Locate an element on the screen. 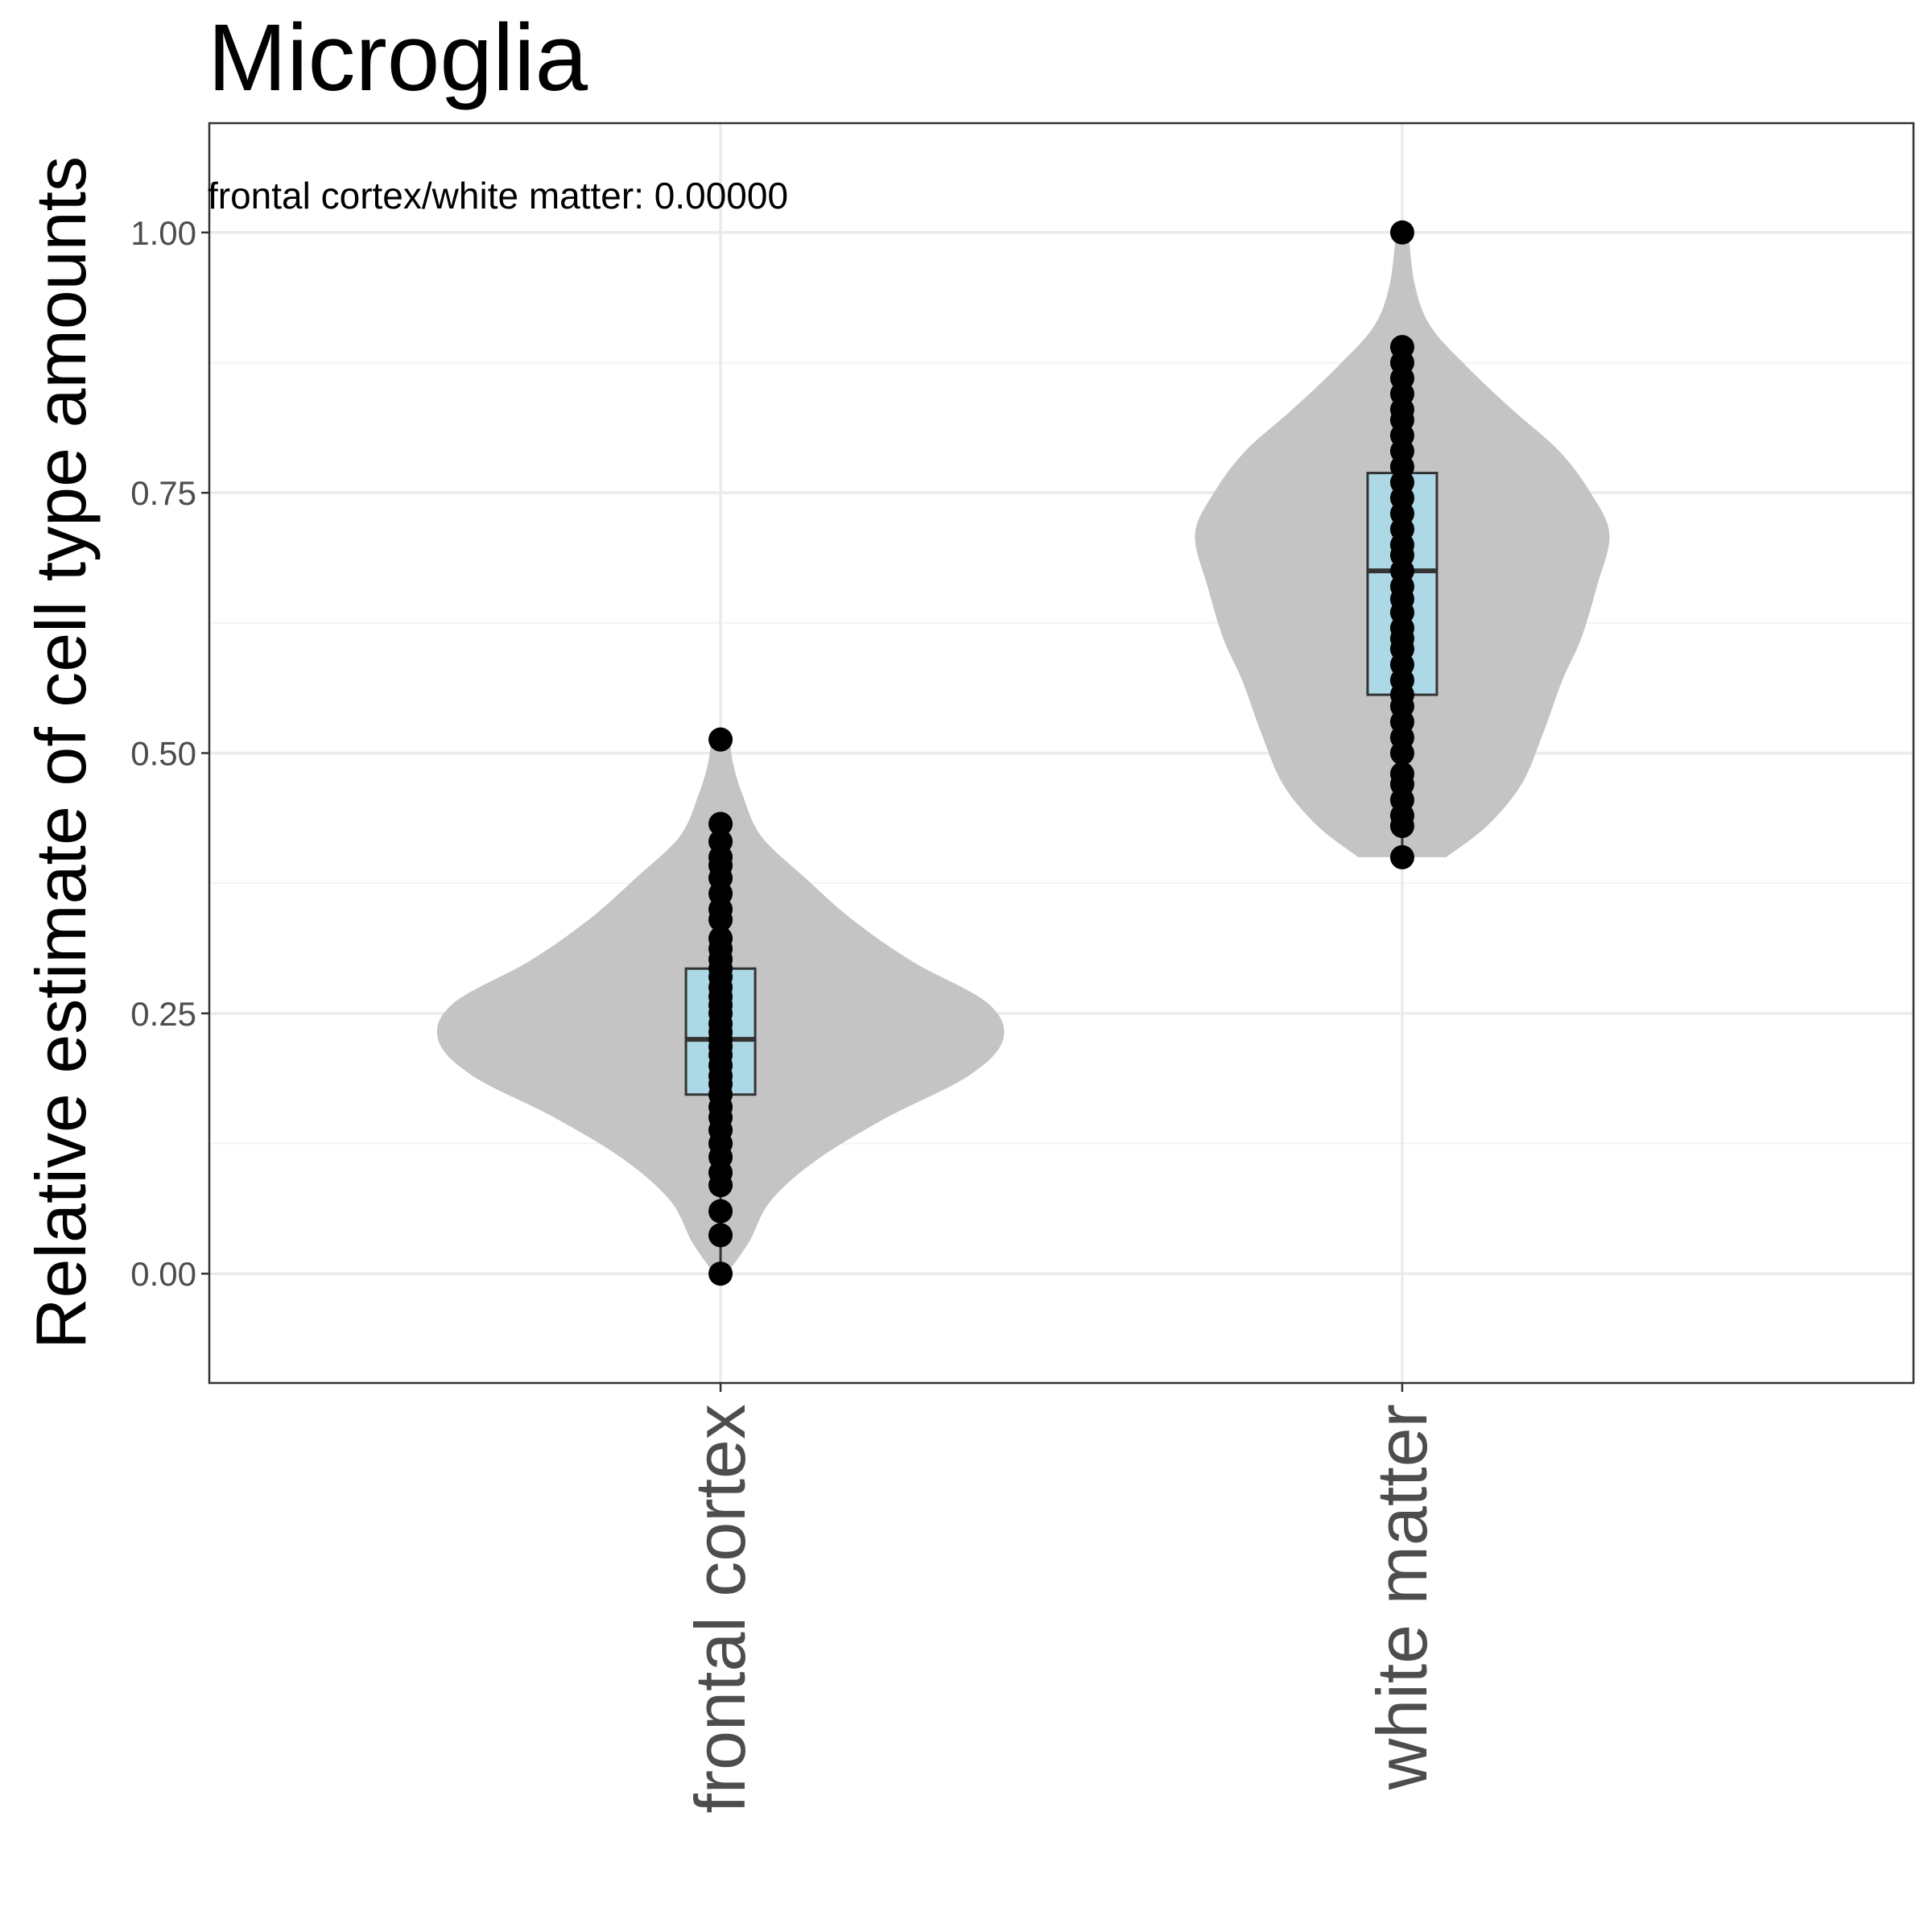  y-tick-label: 0.75 is located at coordinates (163, 493).